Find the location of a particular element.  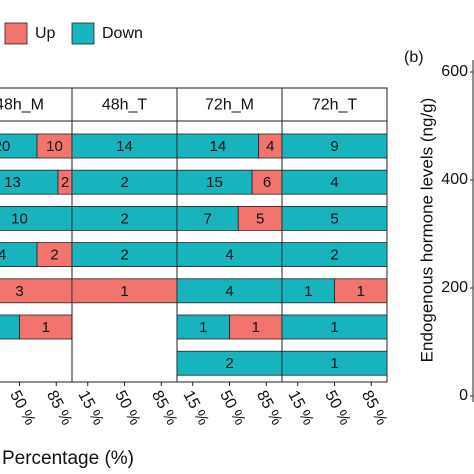

bar-label: 15 is located at coordinates (214, 182).